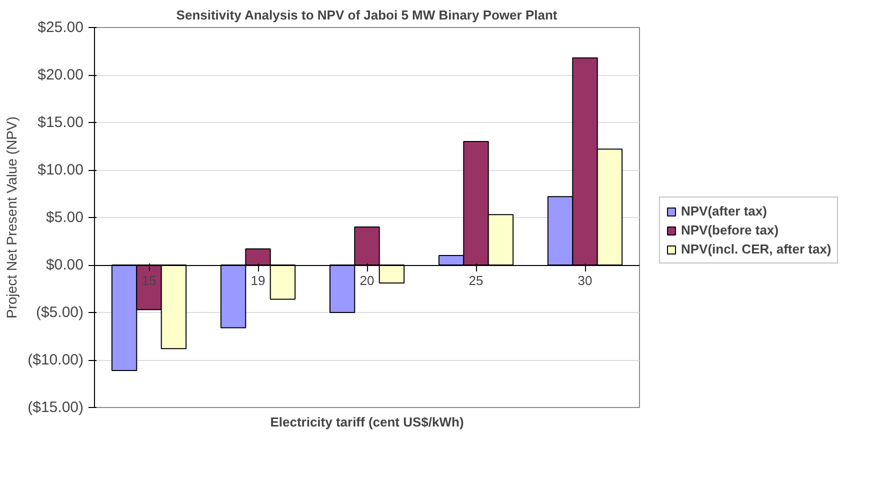  What do you see at coordinates (65, 265) in the screenshot?
I see `y-tick-label: $0.00` at bounding box center [65, 265].